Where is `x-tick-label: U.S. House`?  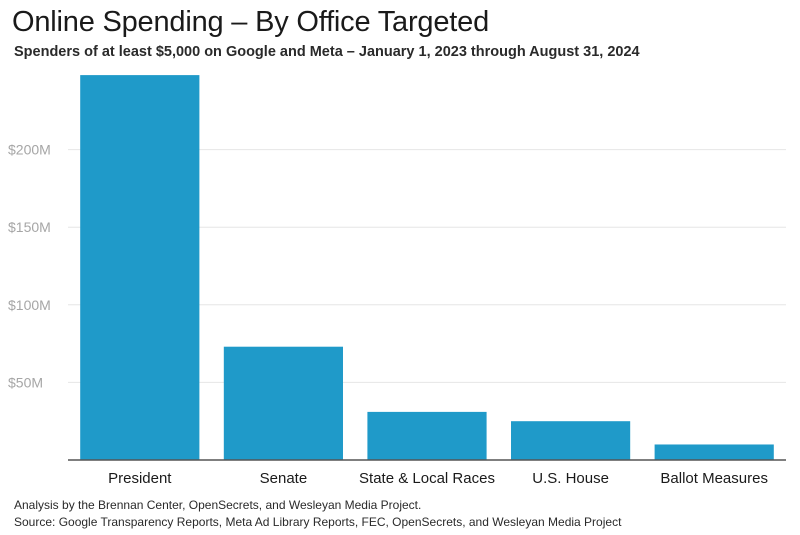
x-tick-label: U.S. House is located at coordinates (570, 478).